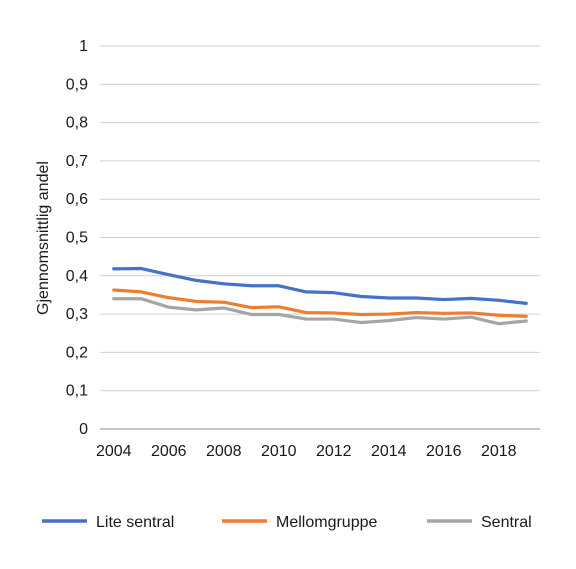  What do you see at coordinates (77, 199) in the screenshot?
I see `y-tick-label: 0,6` at bounding box center [77, 199].